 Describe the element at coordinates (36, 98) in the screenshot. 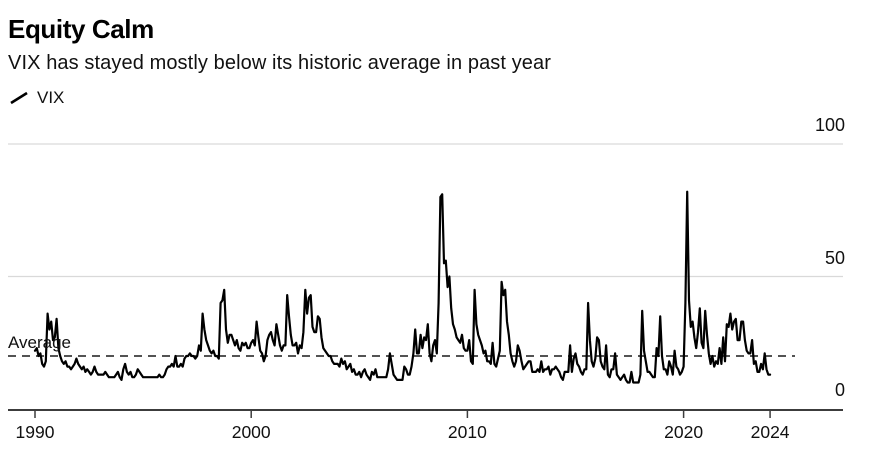

I see `legend: VIX` at that location.